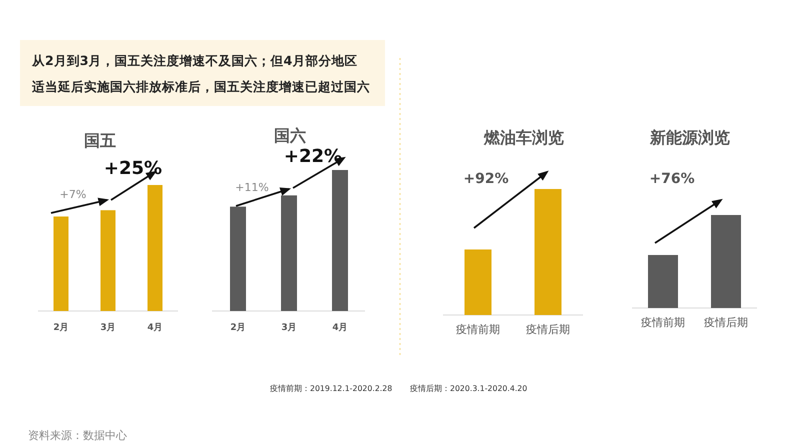  Describe the element at coordinates (486, 179) in the screenshot. I see `text: +92%` at that location.